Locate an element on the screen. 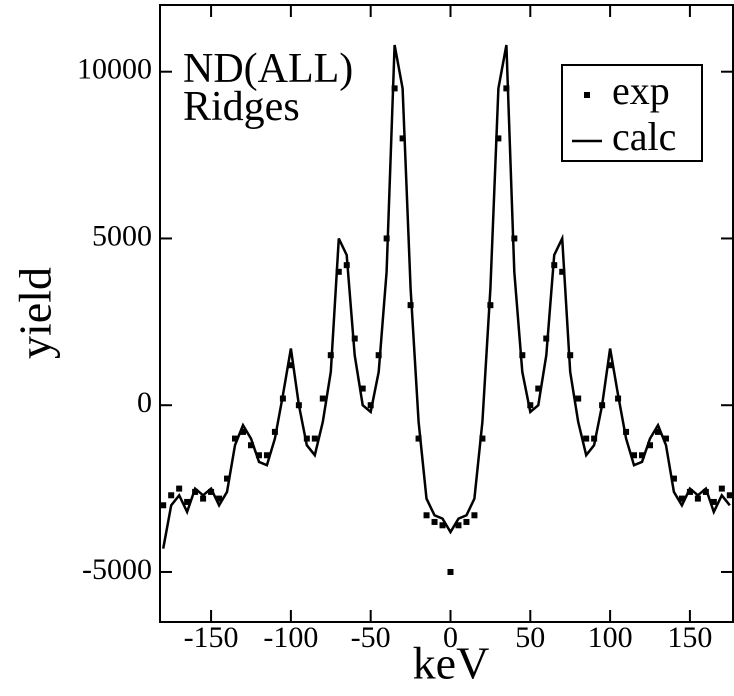 The height and width of the screenshot is (696, 734). legend-marker is located at coordinates (587, 95).